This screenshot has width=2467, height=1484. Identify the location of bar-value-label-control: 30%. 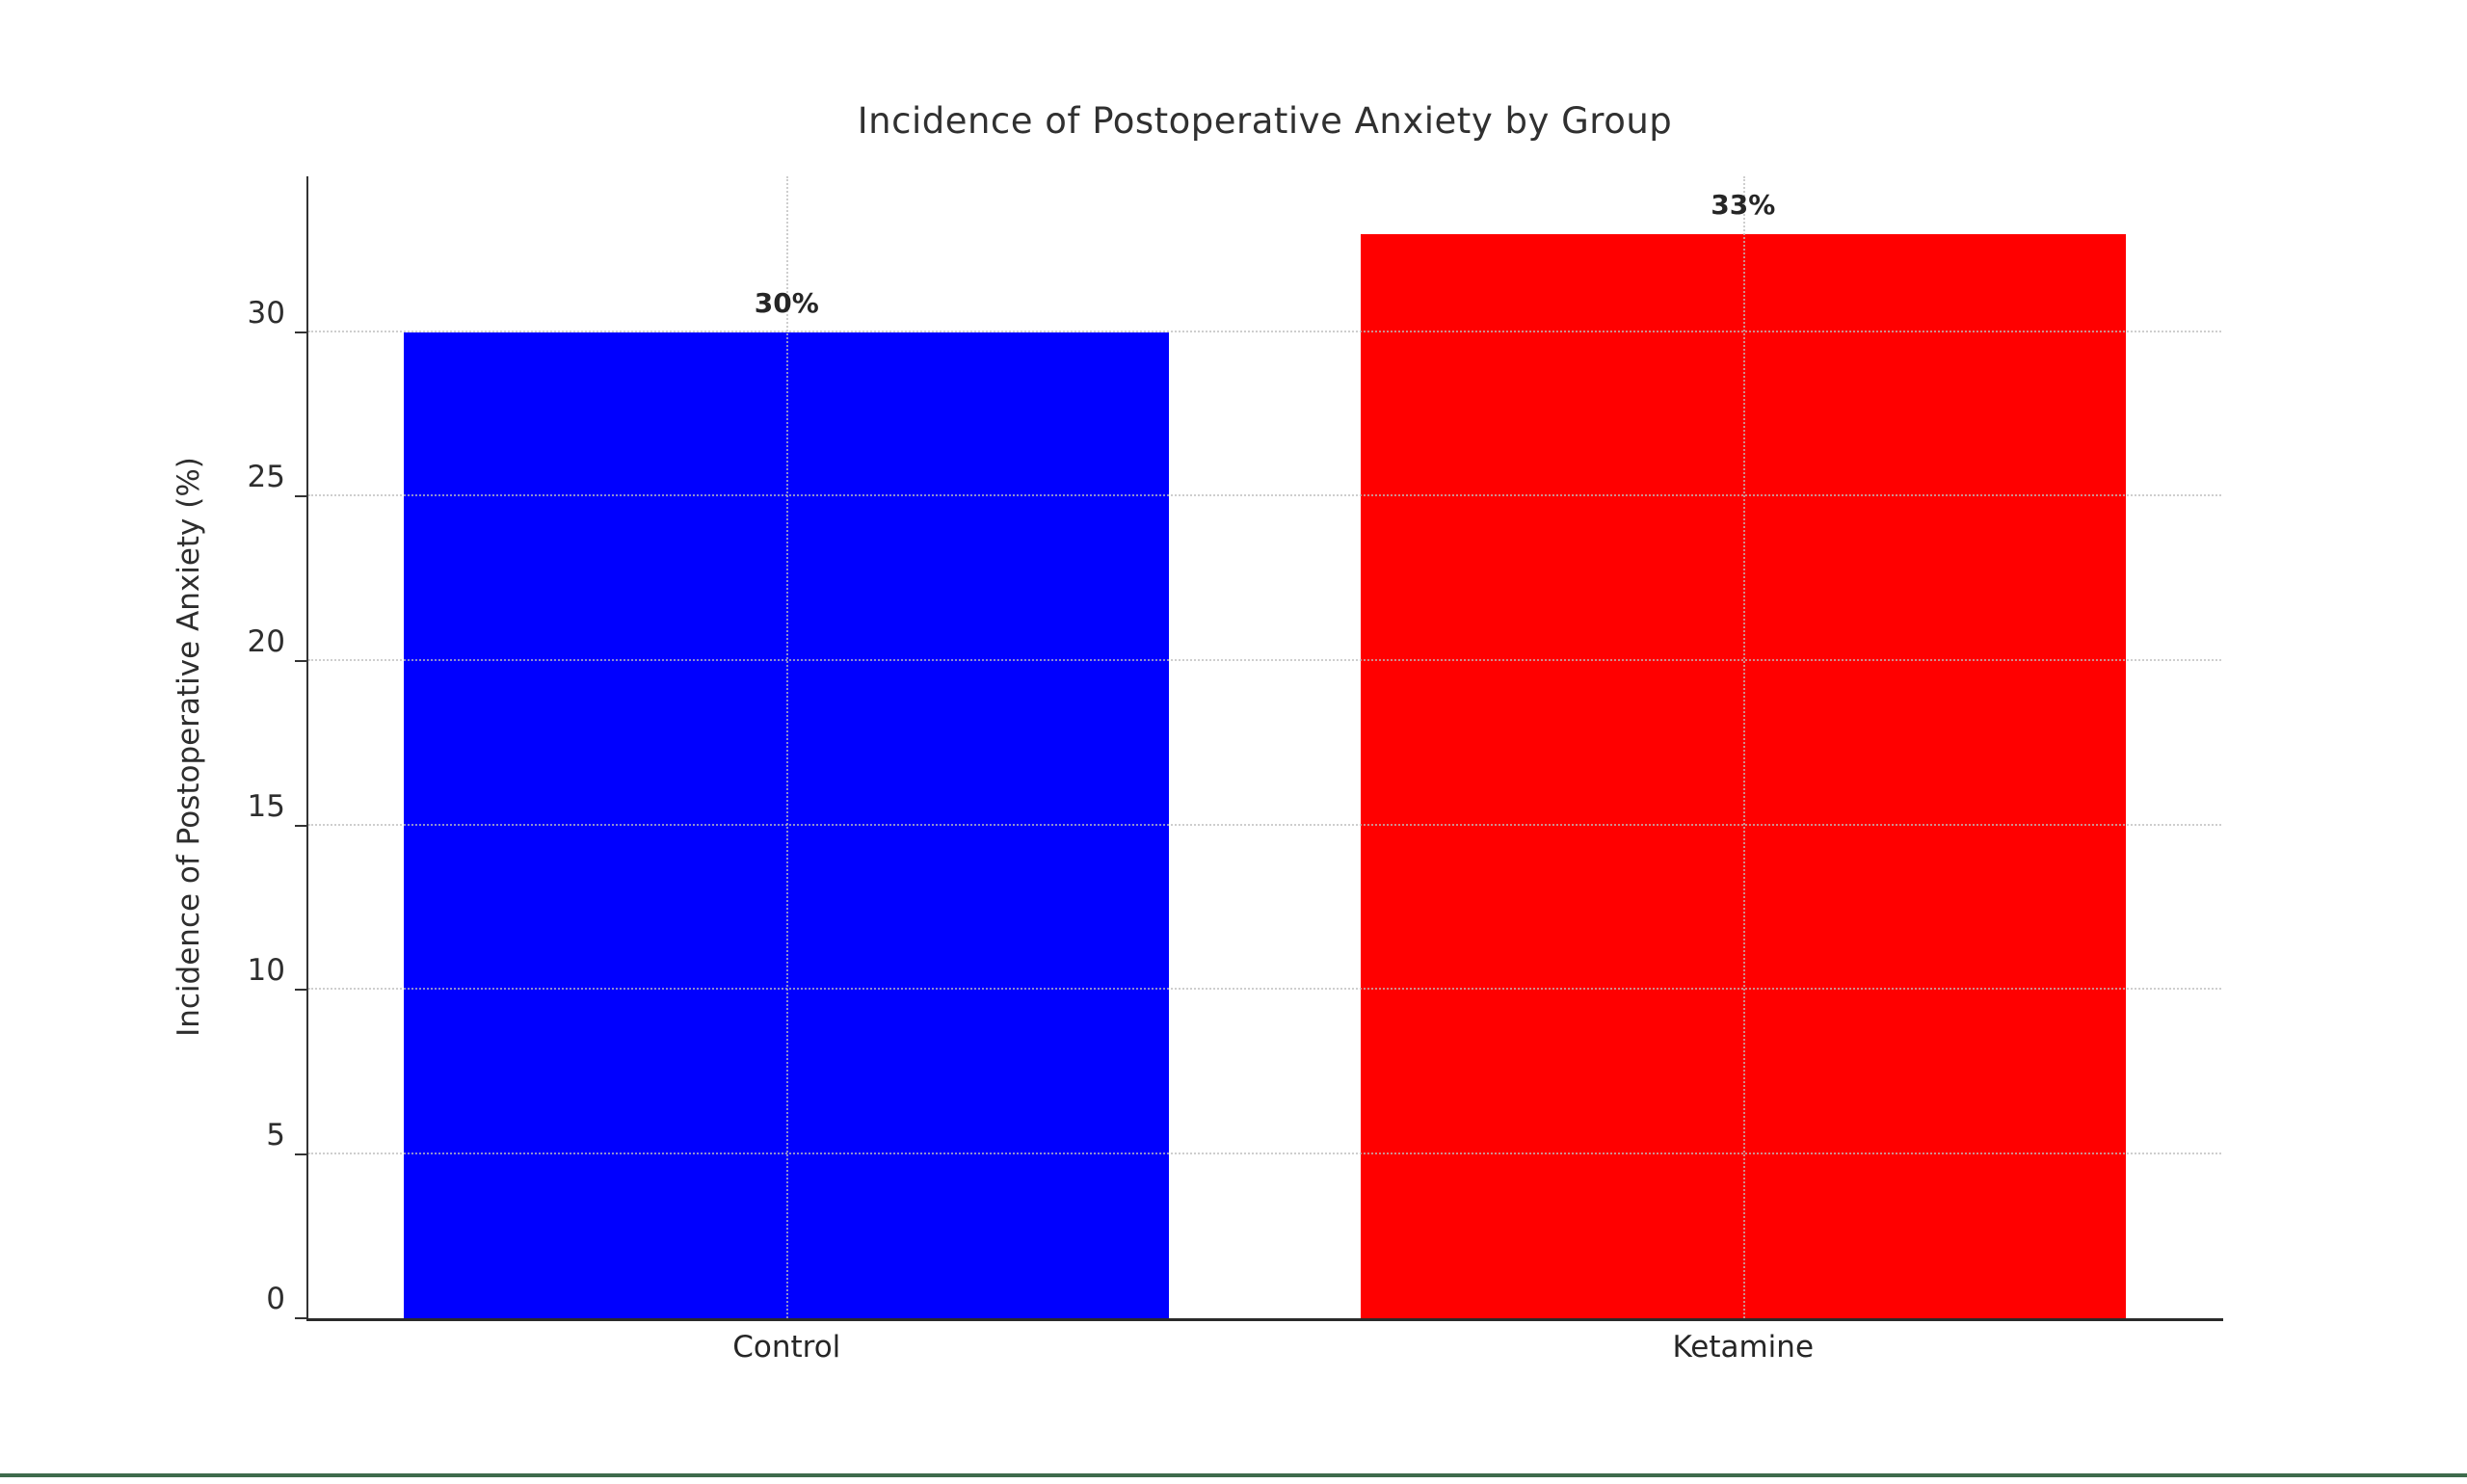
(786, 302).